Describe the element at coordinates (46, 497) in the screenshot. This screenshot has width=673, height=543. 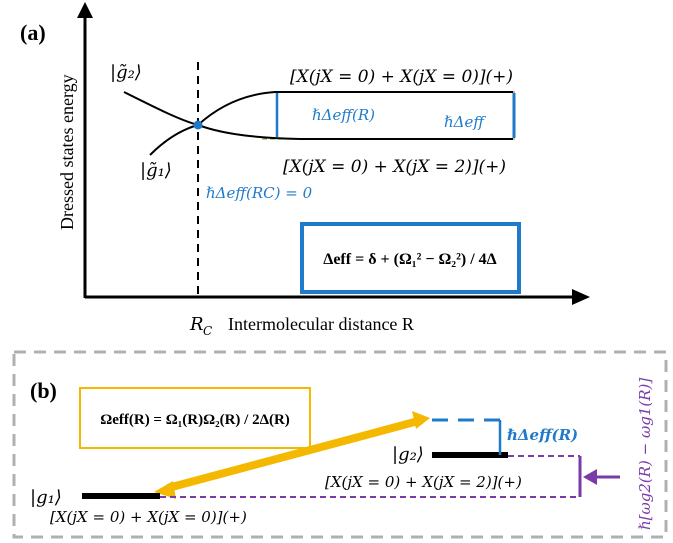
I see `state-g1-b-label: |g₁⟩` at that location.